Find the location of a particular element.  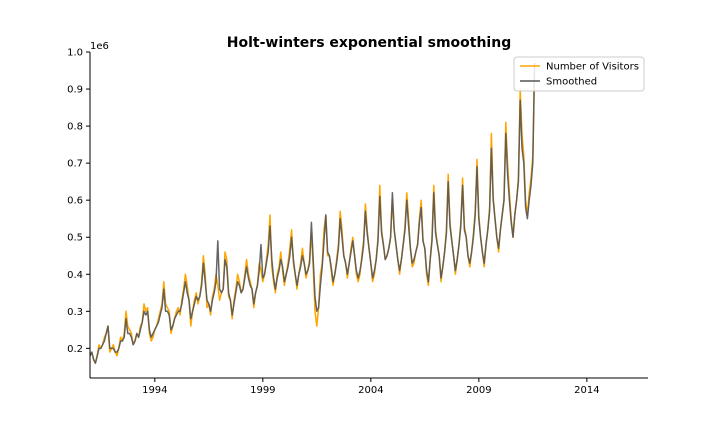

y-tick-label: 0.7 is located at coordinates (75, 164).